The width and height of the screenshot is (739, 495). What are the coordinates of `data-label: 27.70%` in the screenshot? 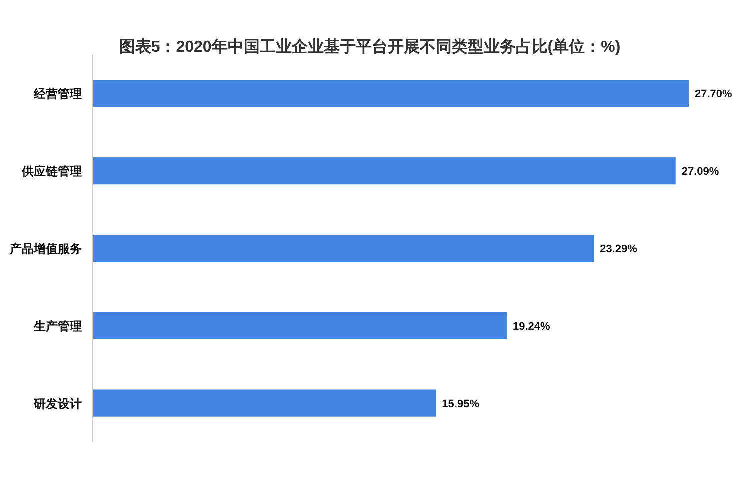 It's located at (713, 94).